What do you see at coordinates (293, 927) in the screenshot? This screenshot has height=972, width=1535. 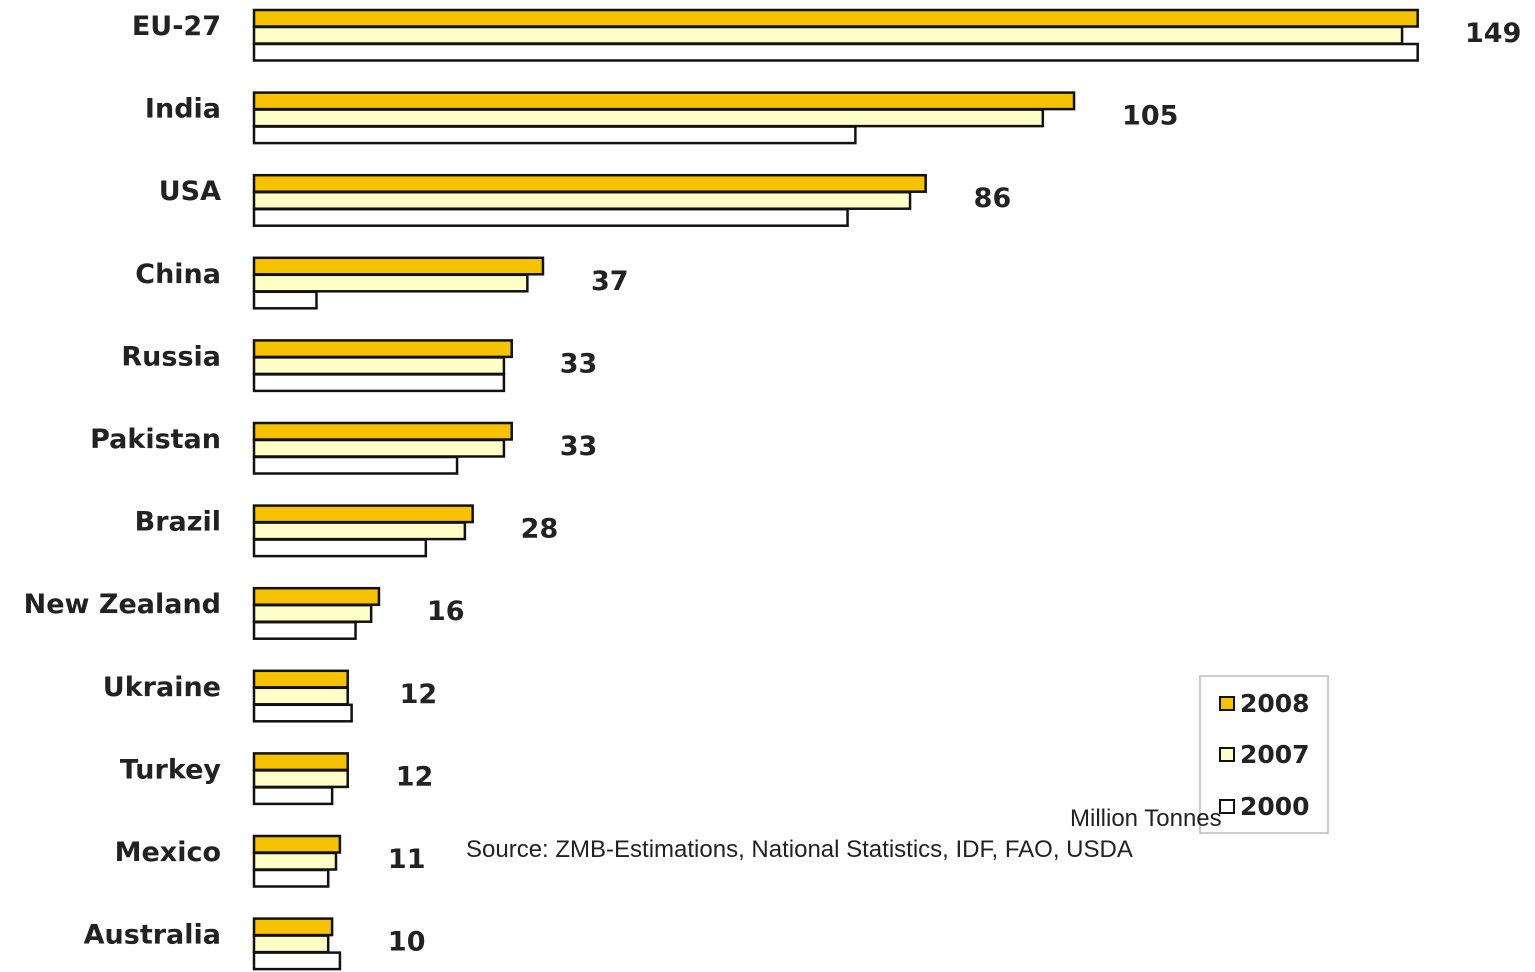 I see `bar-australia-2008` at bounding box center [293, 927].